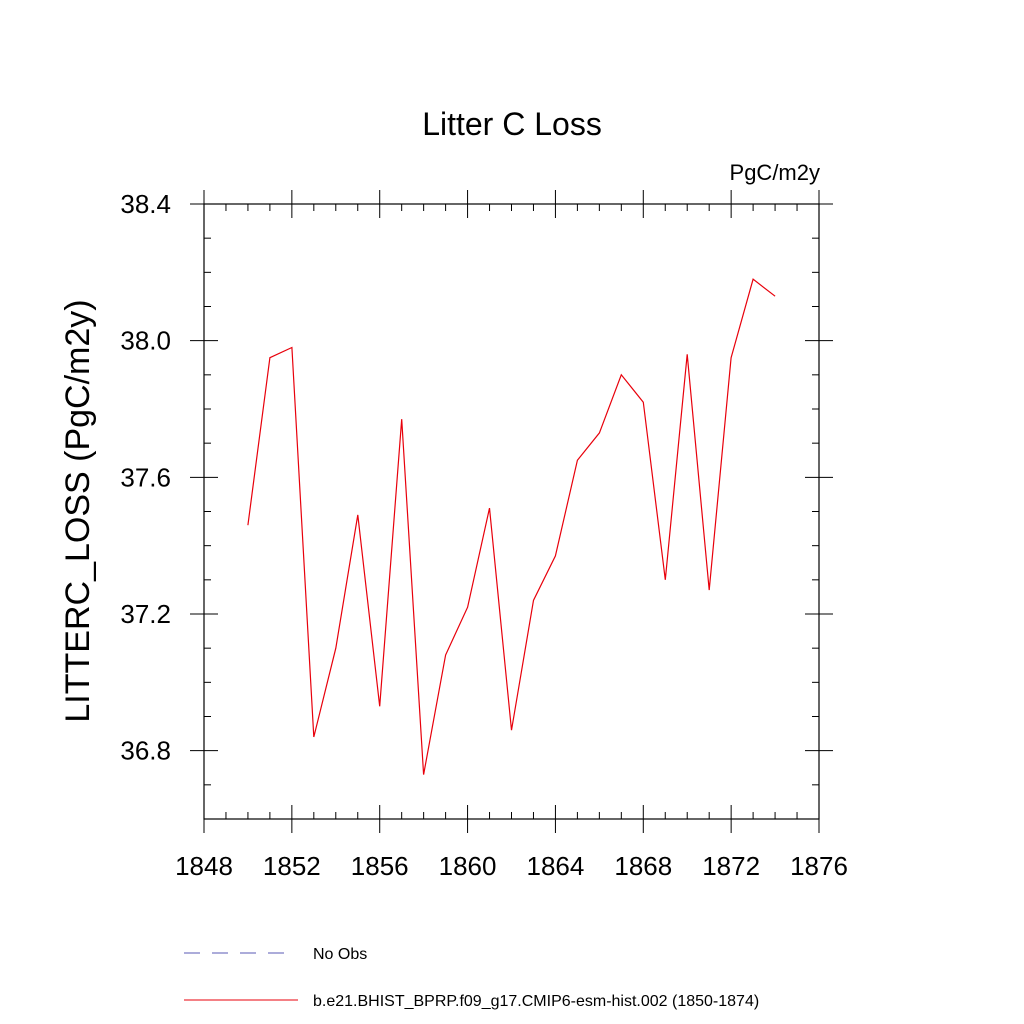  Describe the element at coordinates (643, 866) in the screenshot. I see `x-tick-label: 1868` at that location.